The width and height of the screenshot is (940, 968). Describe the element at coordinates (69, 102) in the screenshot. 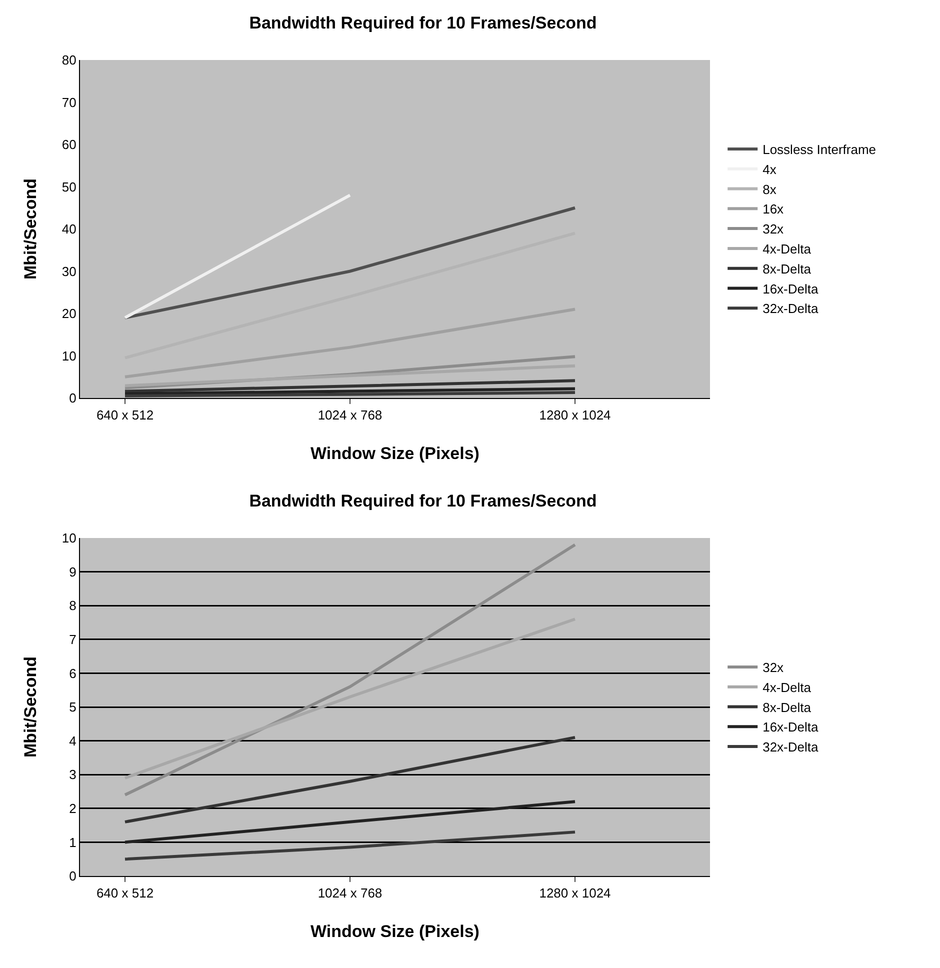

I see `y-tick-label: 70` at that location.